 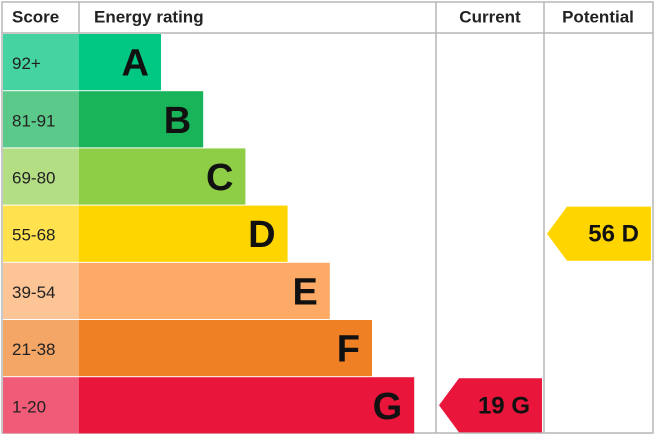 What do you see at coordinates (520, 406) in the screenshot?
I see `current-band: G` at bounding box center [520, 406].